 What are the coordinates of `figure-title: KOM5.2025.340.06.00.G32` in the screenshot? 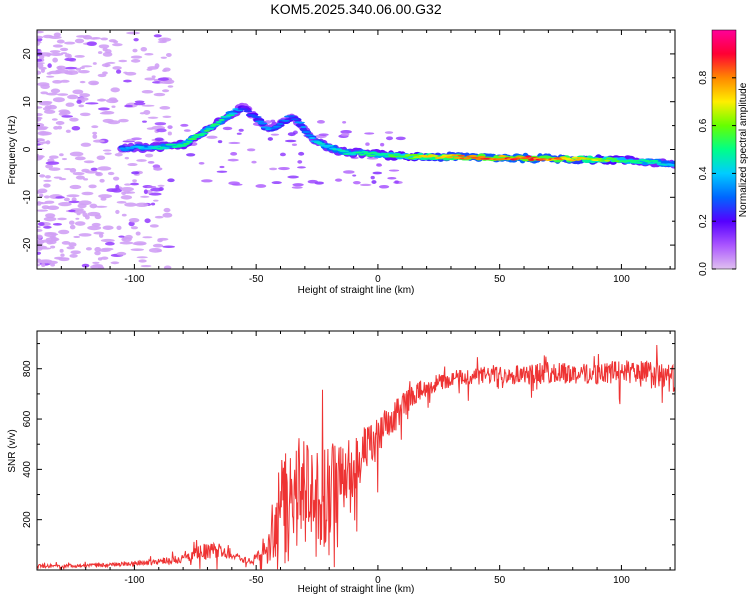 It's located at (355, 9).